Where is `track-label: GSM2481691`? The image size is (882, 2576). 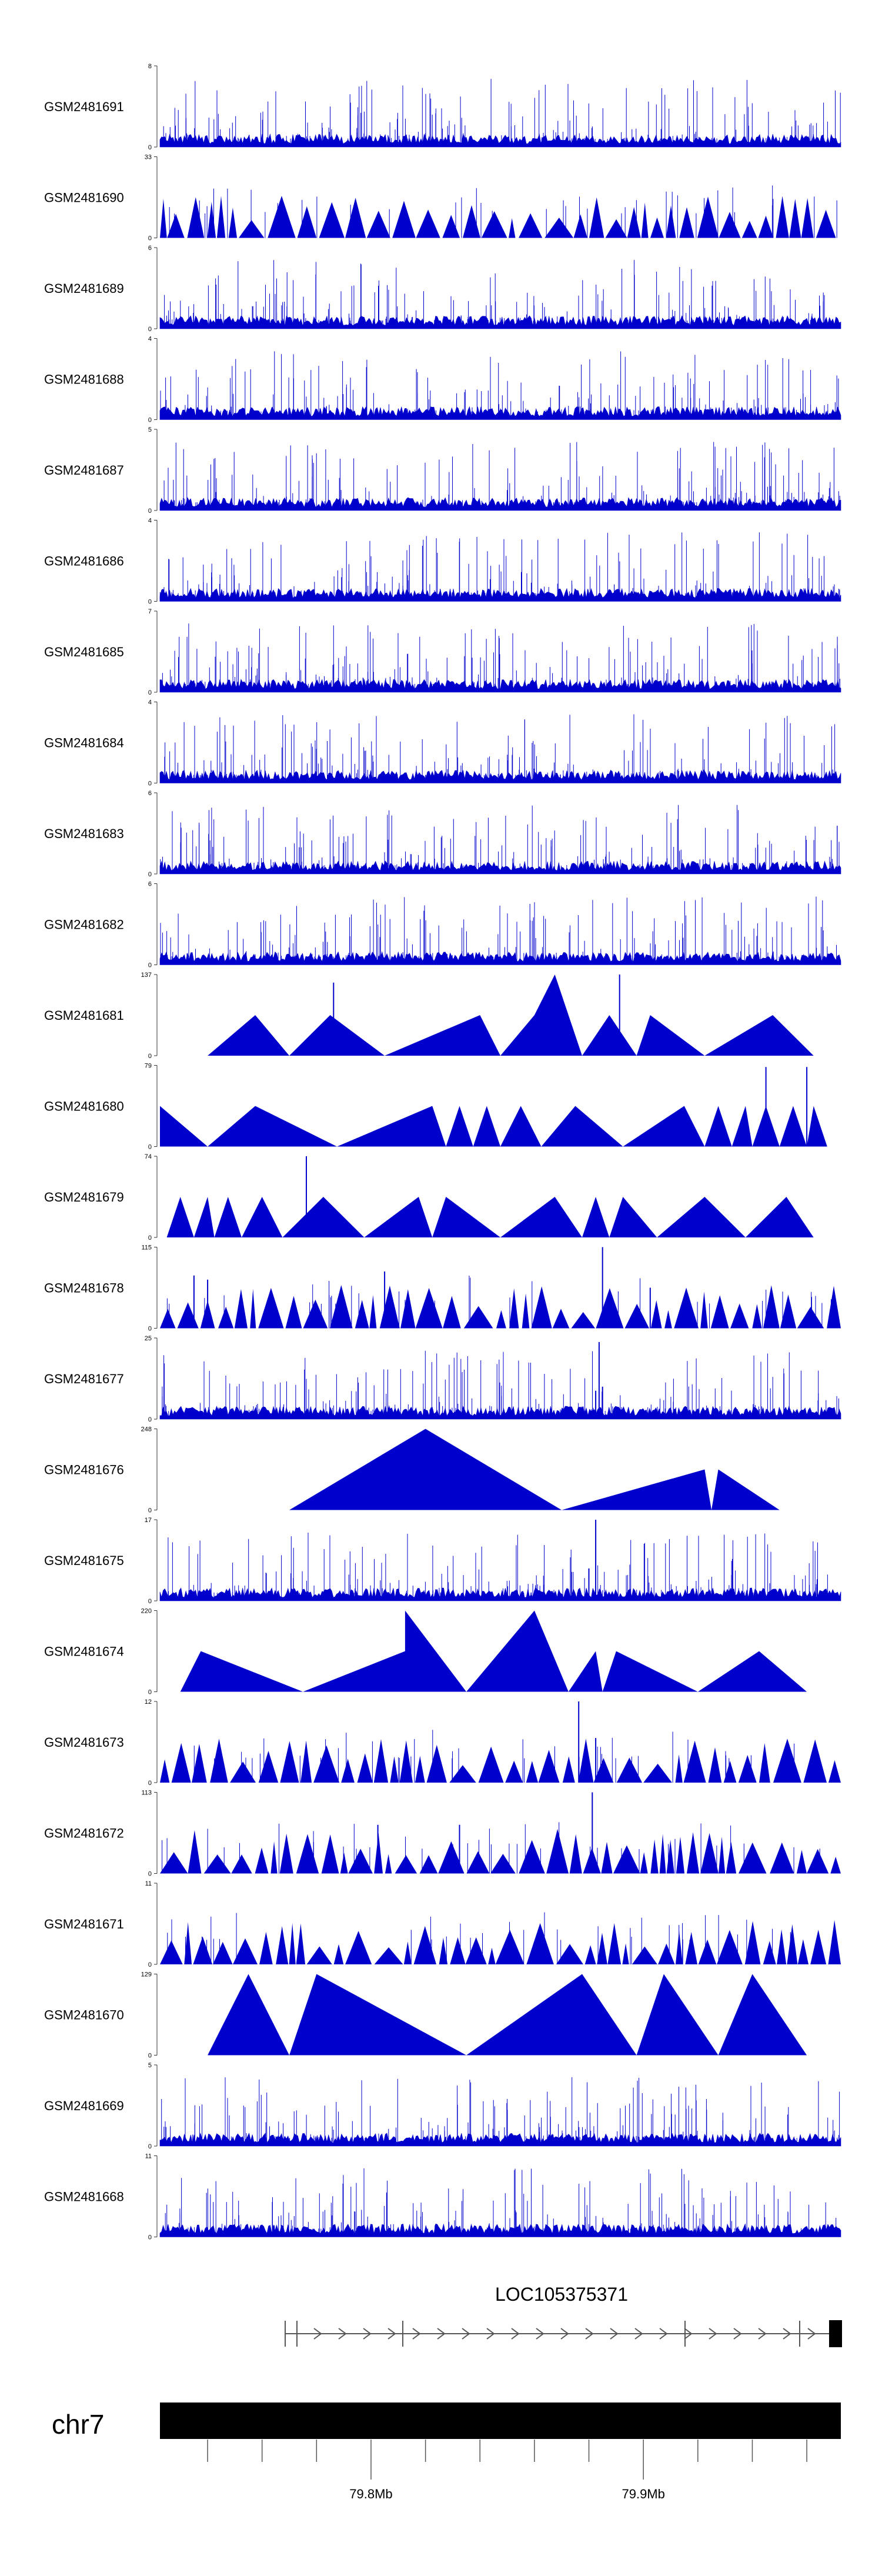
track-label: GSM2481691 is located at coordinates (84, 106).